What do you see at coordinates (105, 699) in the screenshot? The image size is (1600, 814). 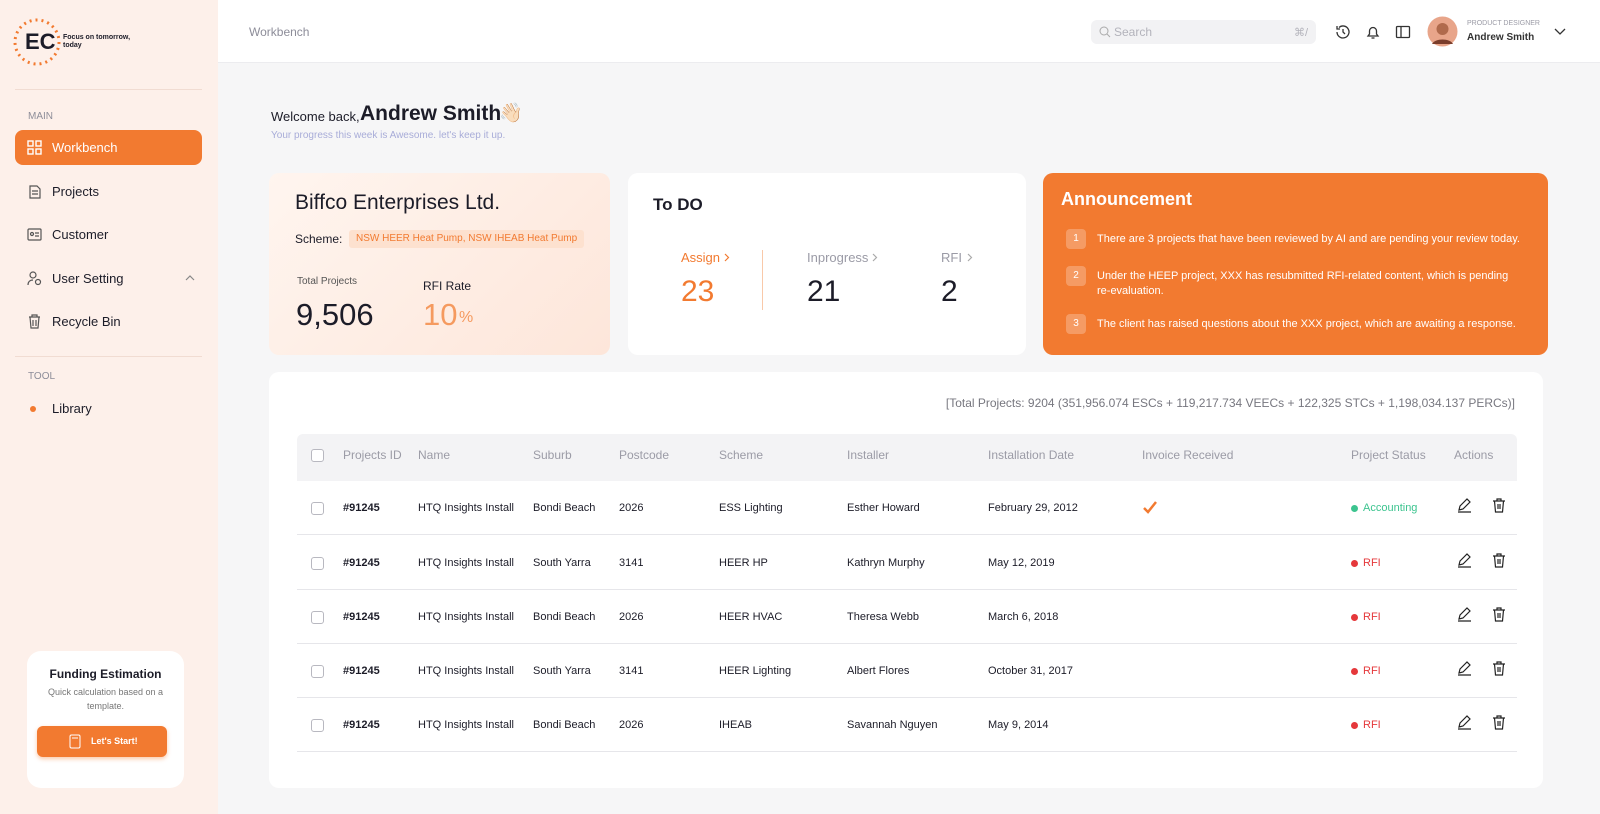 I see `promo-text: Quick calculation based on a template.` at bounding box center [105, 699].